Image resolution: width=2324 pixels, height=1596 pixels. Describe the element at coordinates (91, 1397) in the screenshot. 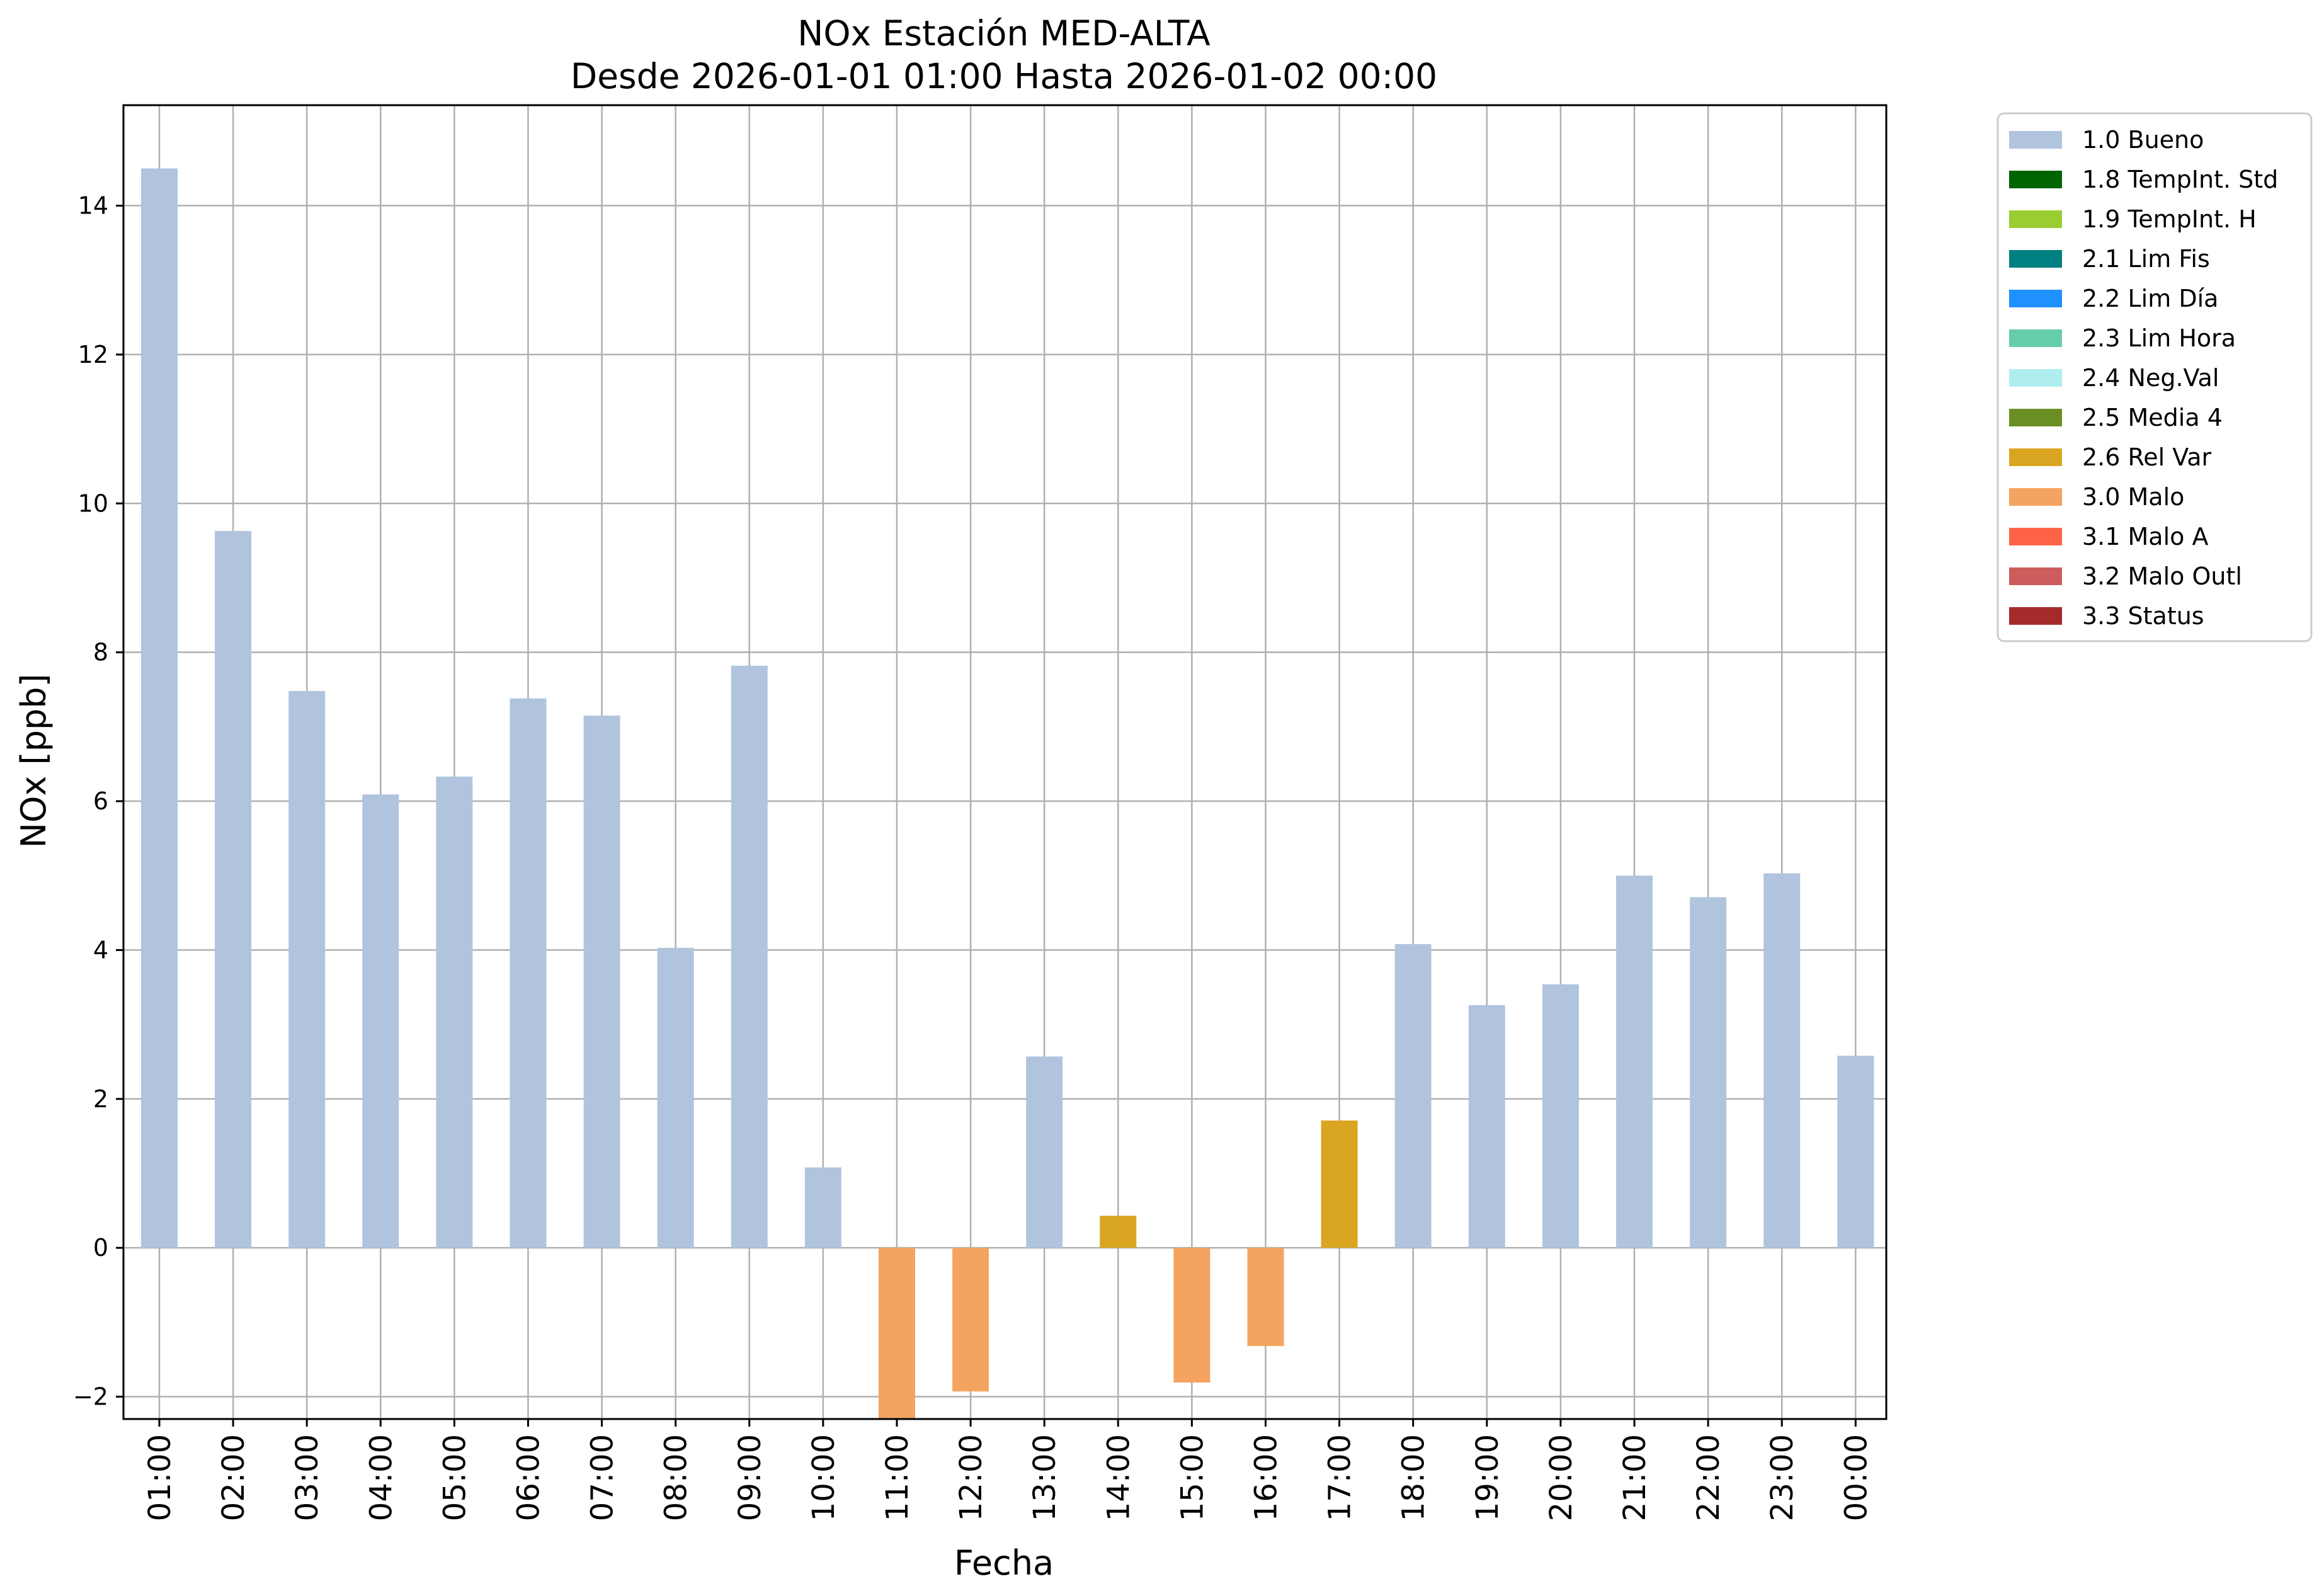

I see `y-tick-label: −2` at that location.